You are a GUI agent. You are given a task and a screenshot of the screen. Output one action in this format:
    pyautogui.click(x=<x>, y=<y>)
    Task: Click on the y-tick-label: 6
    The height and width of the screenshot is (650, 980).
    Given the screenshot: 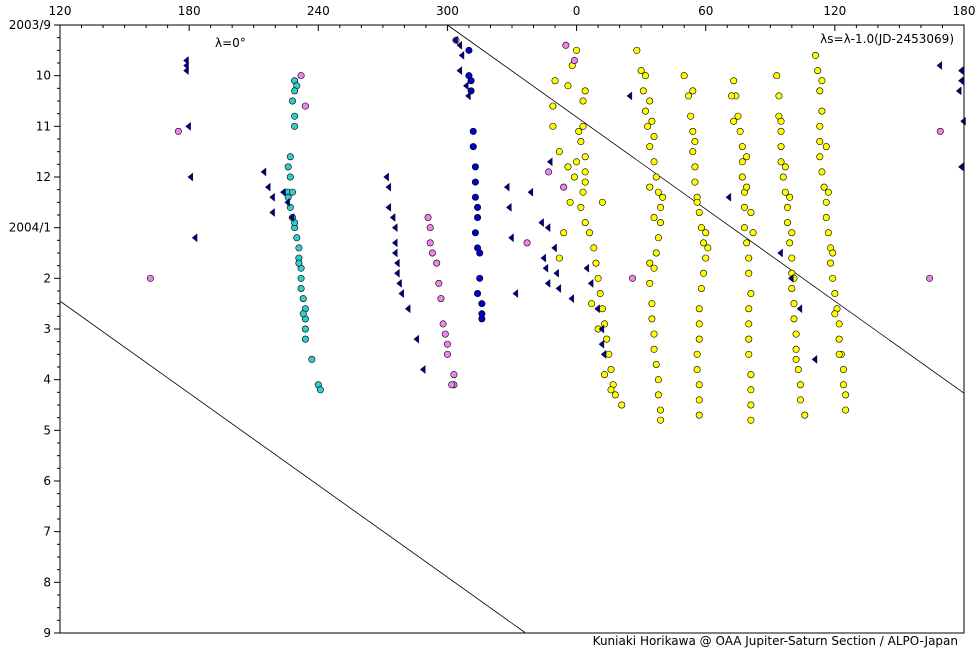 What is the action you would take?
    pyautogui.click(x=47, y=481)
    